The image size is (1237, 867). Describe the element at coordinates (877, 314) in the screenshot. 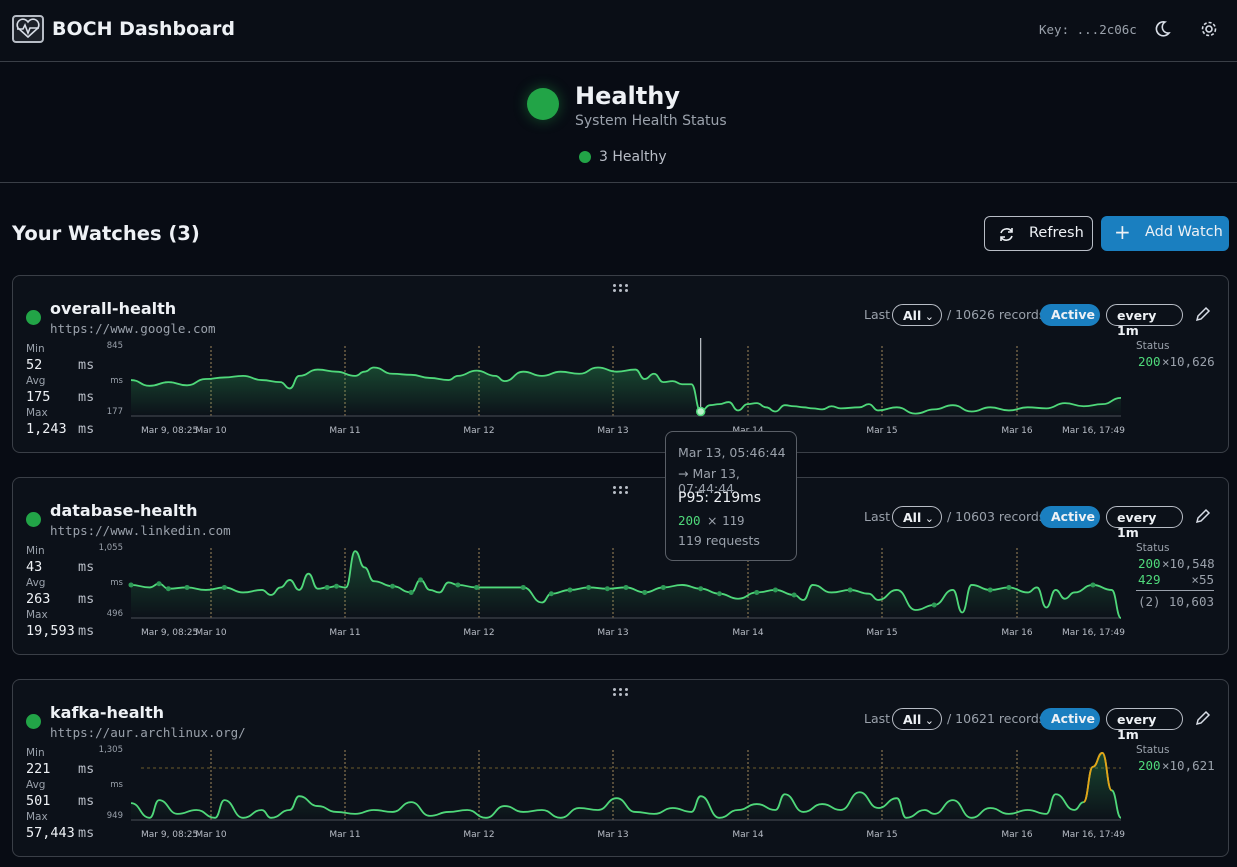

I see `last-label: Last` at that location.